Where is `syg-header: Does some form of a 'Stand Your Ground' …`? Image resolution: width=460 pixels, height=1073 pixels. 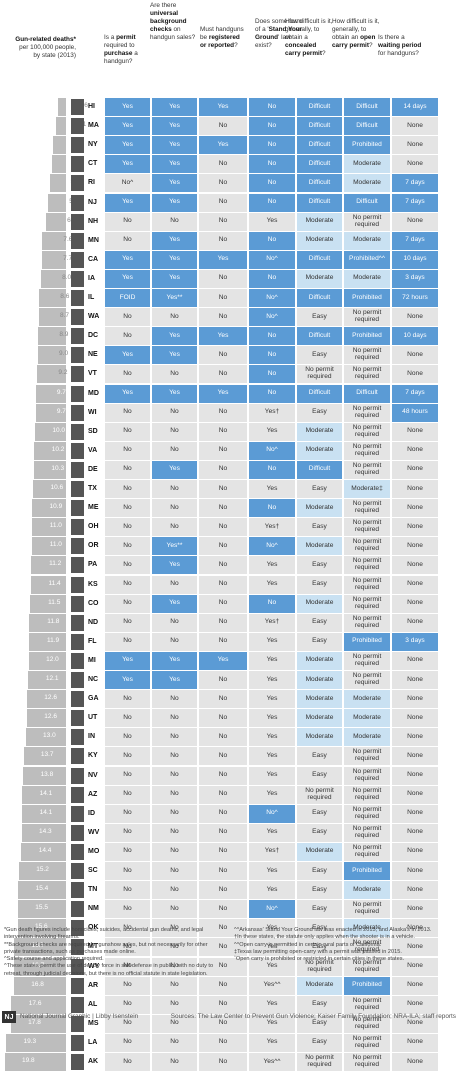 syg-header: Does some form of a 'Stand Your Ground' … is located at coordinates (279, 33).